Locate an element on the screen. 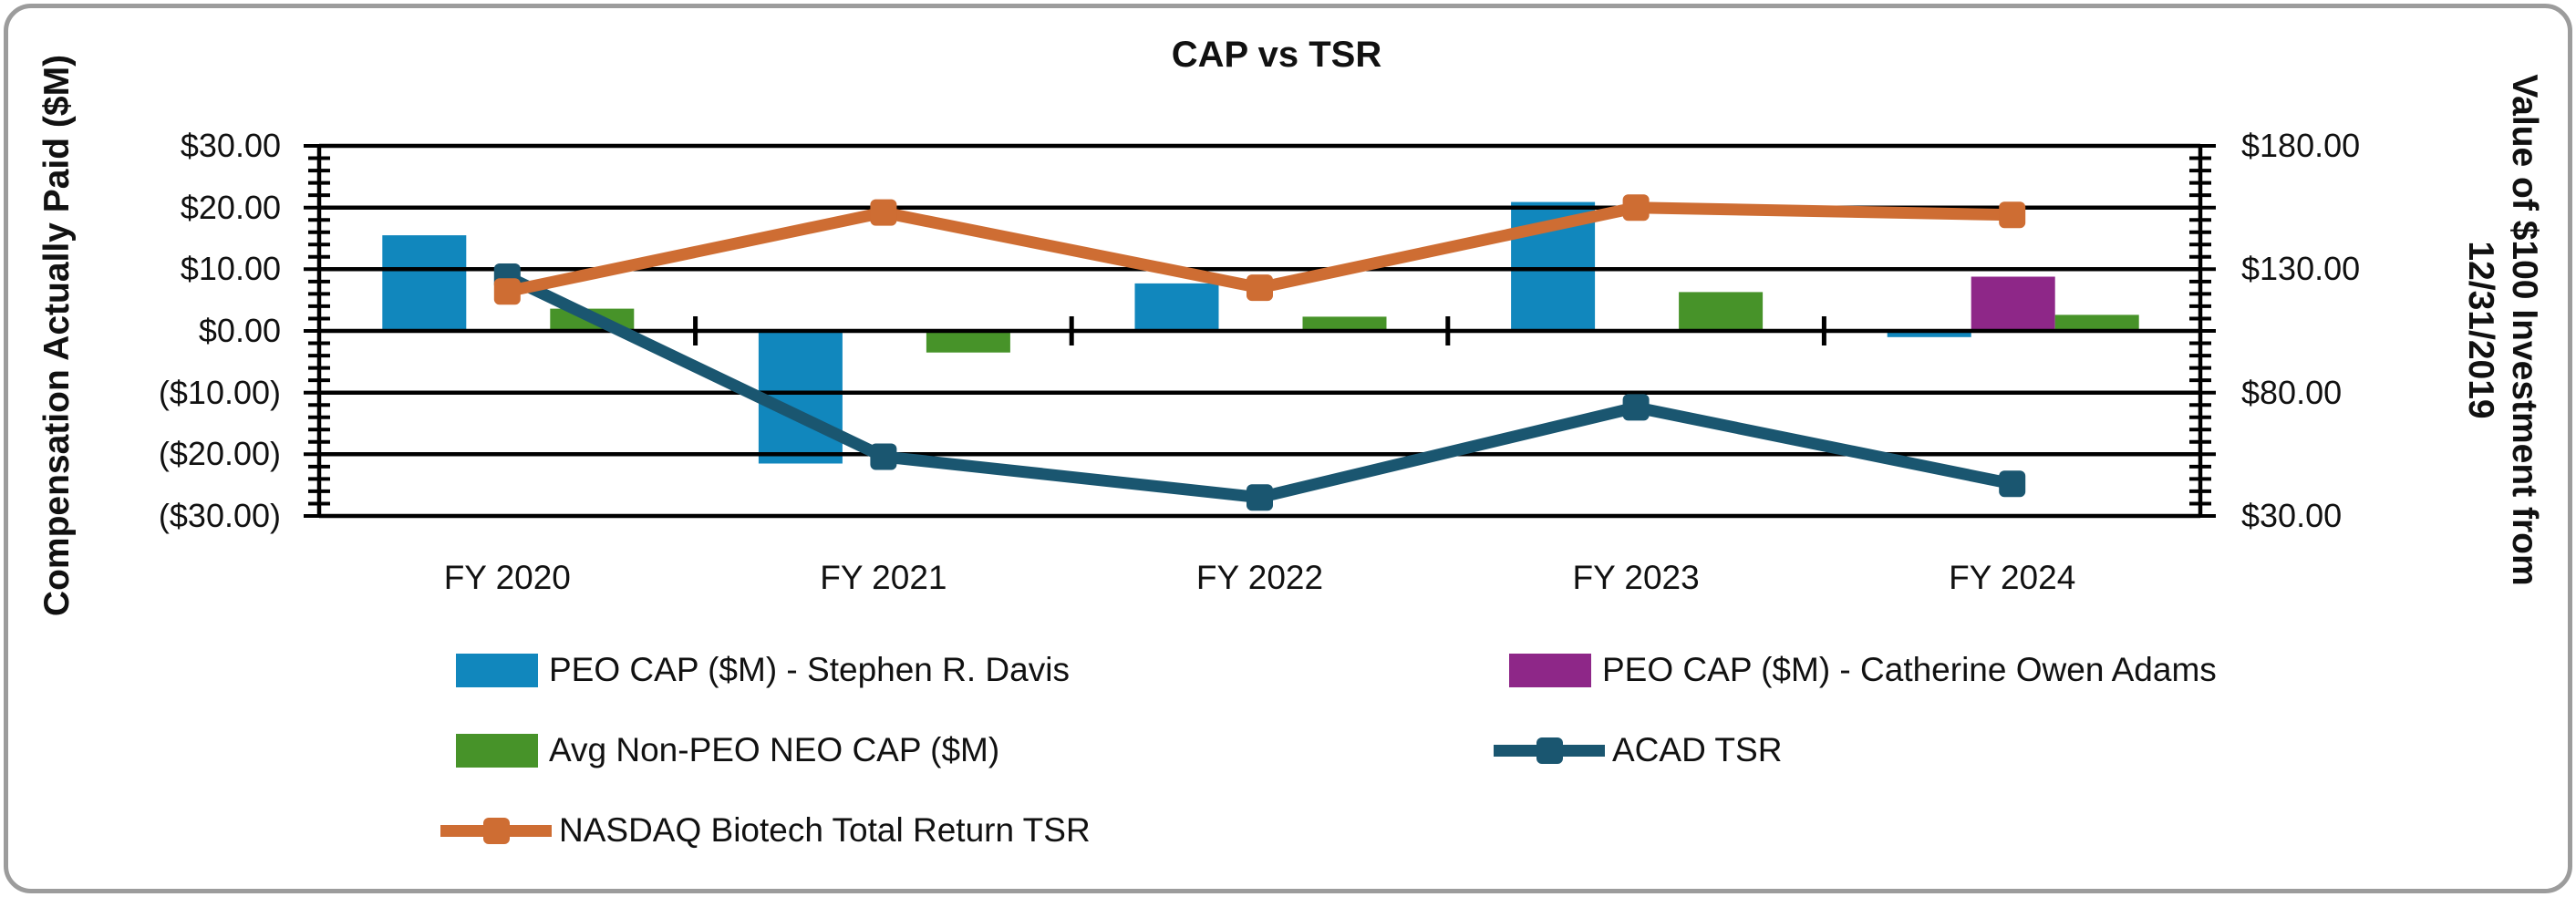 Image resolution: width=2576 pixels, height=897 pixels. left-axis-tick-label: $30.00 is located at coordinates (230, 145).